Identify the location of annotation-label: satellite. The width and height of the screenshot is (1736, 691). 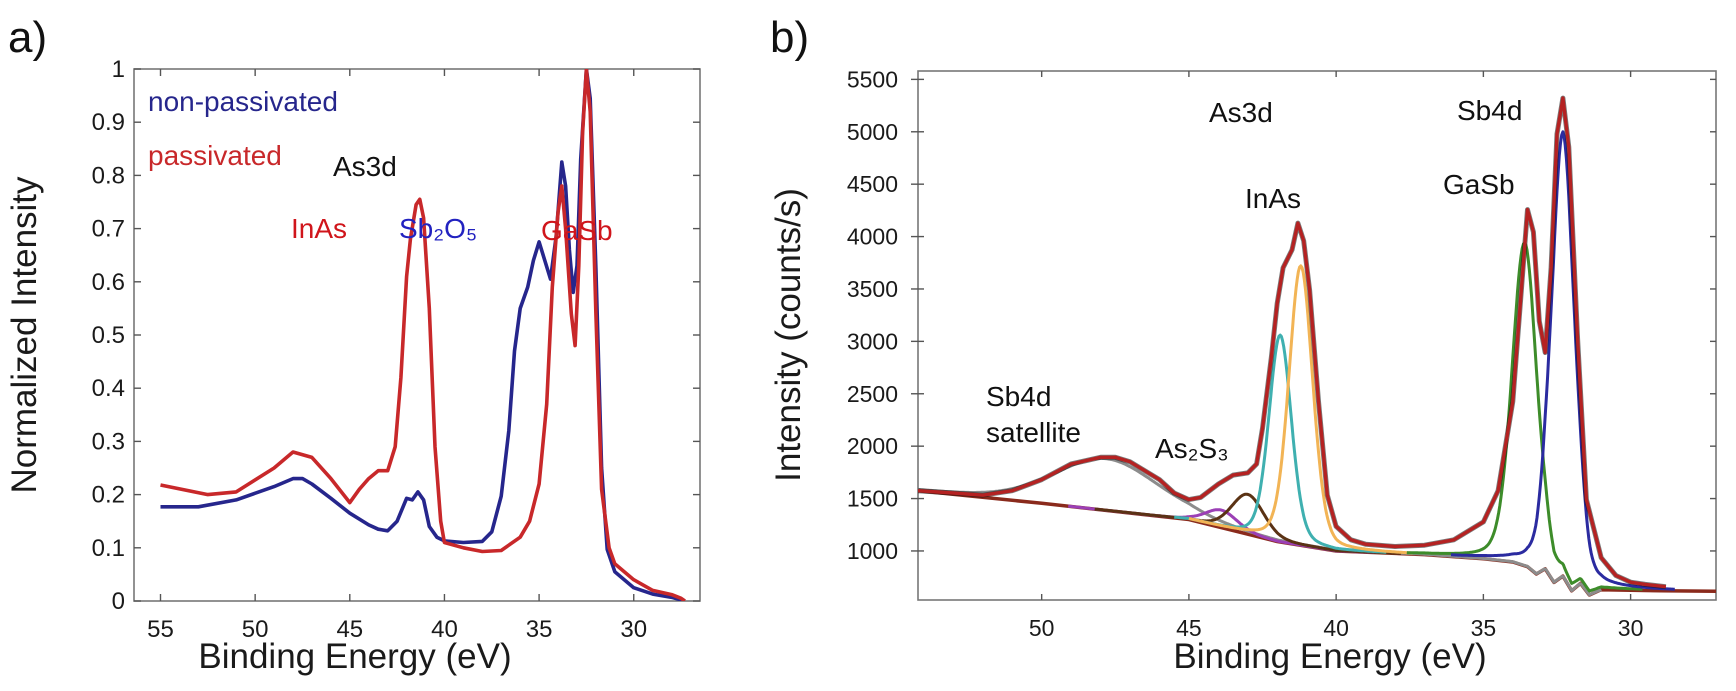
(1033, 432).